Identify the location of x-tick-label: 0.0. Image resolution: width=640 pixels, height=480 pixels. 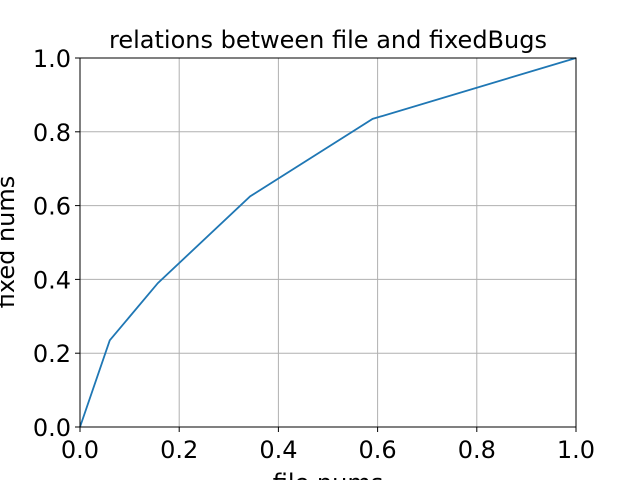
(80, 450).